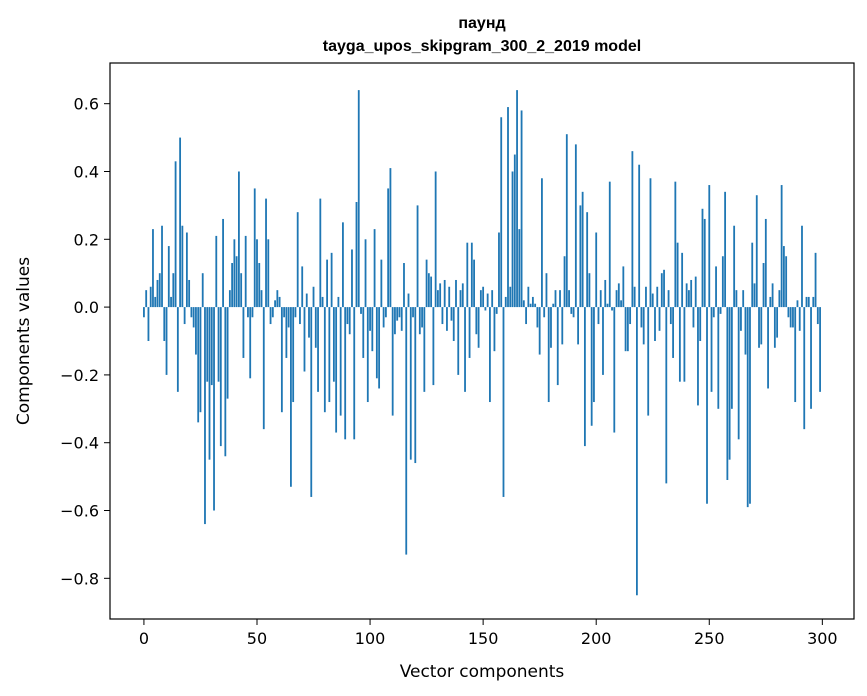 The image size is (867, 696). Describe the element at coordinates (257, 638) in the screenshot. I see `x-tick-label: 50` at that location.